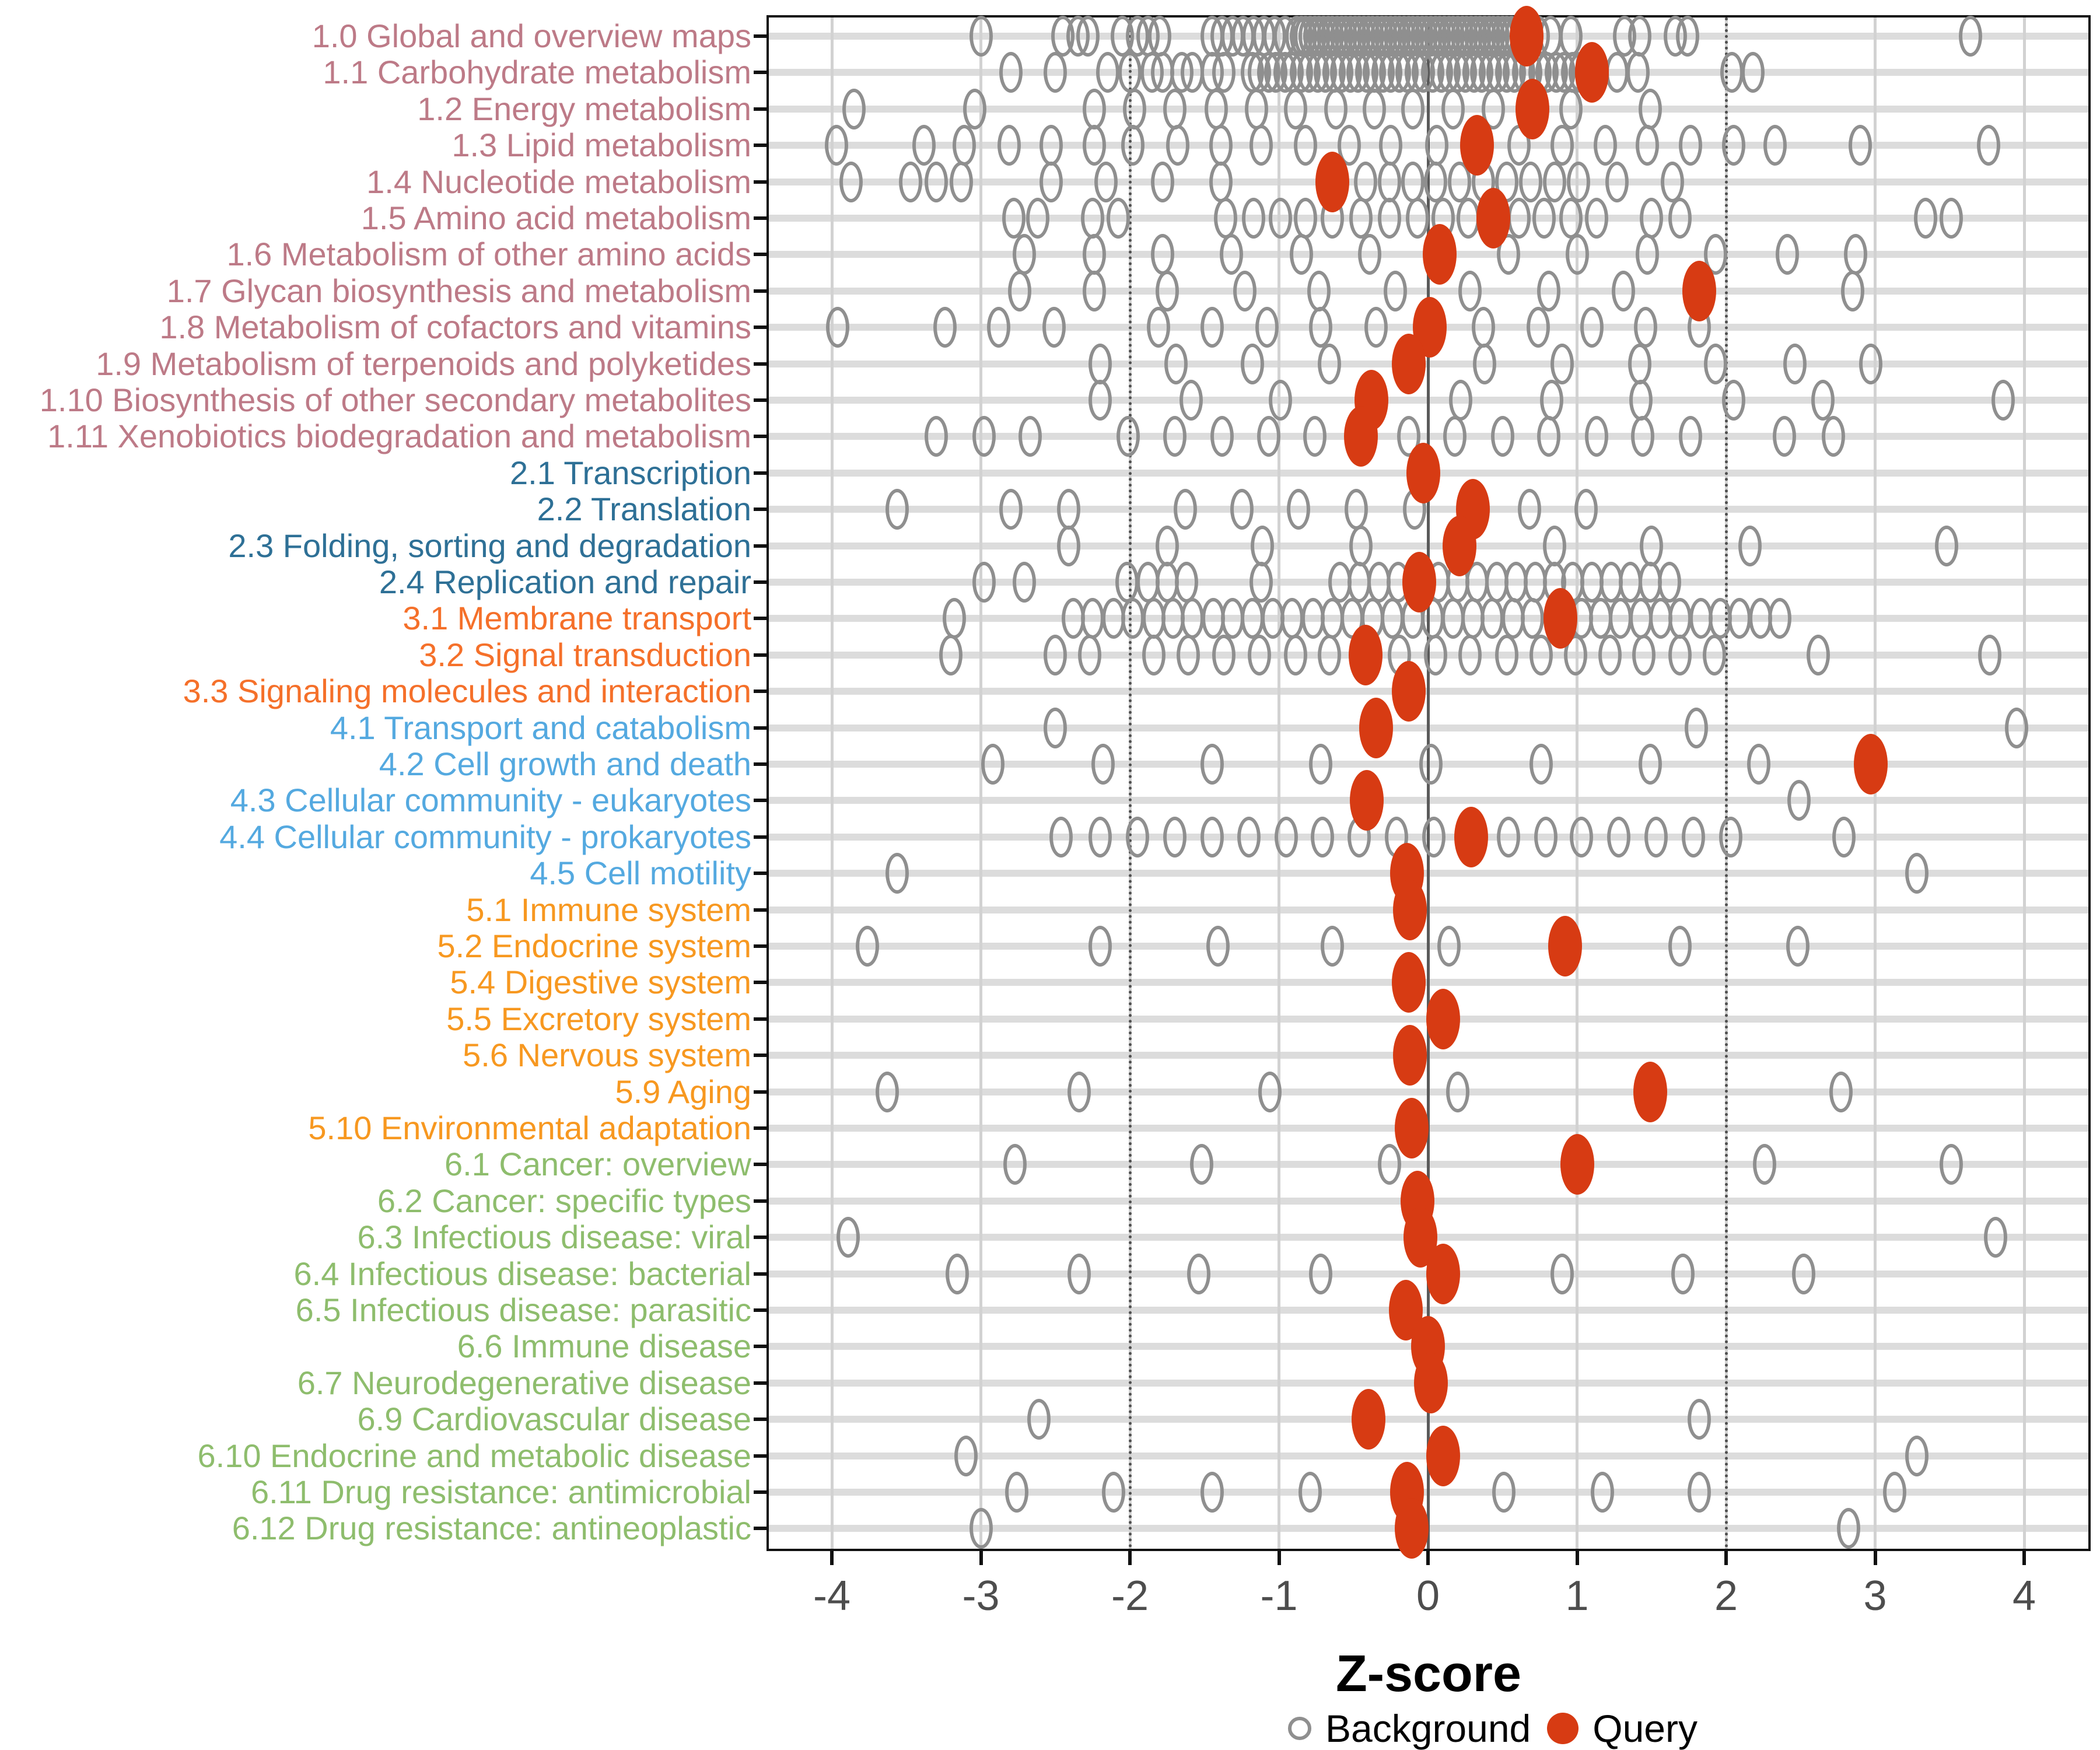  What do you see at coordinates (608, 909) in the screenshot?
I see `y-axis-label: 5.1 Immune system` at bounding box center [608, 909].